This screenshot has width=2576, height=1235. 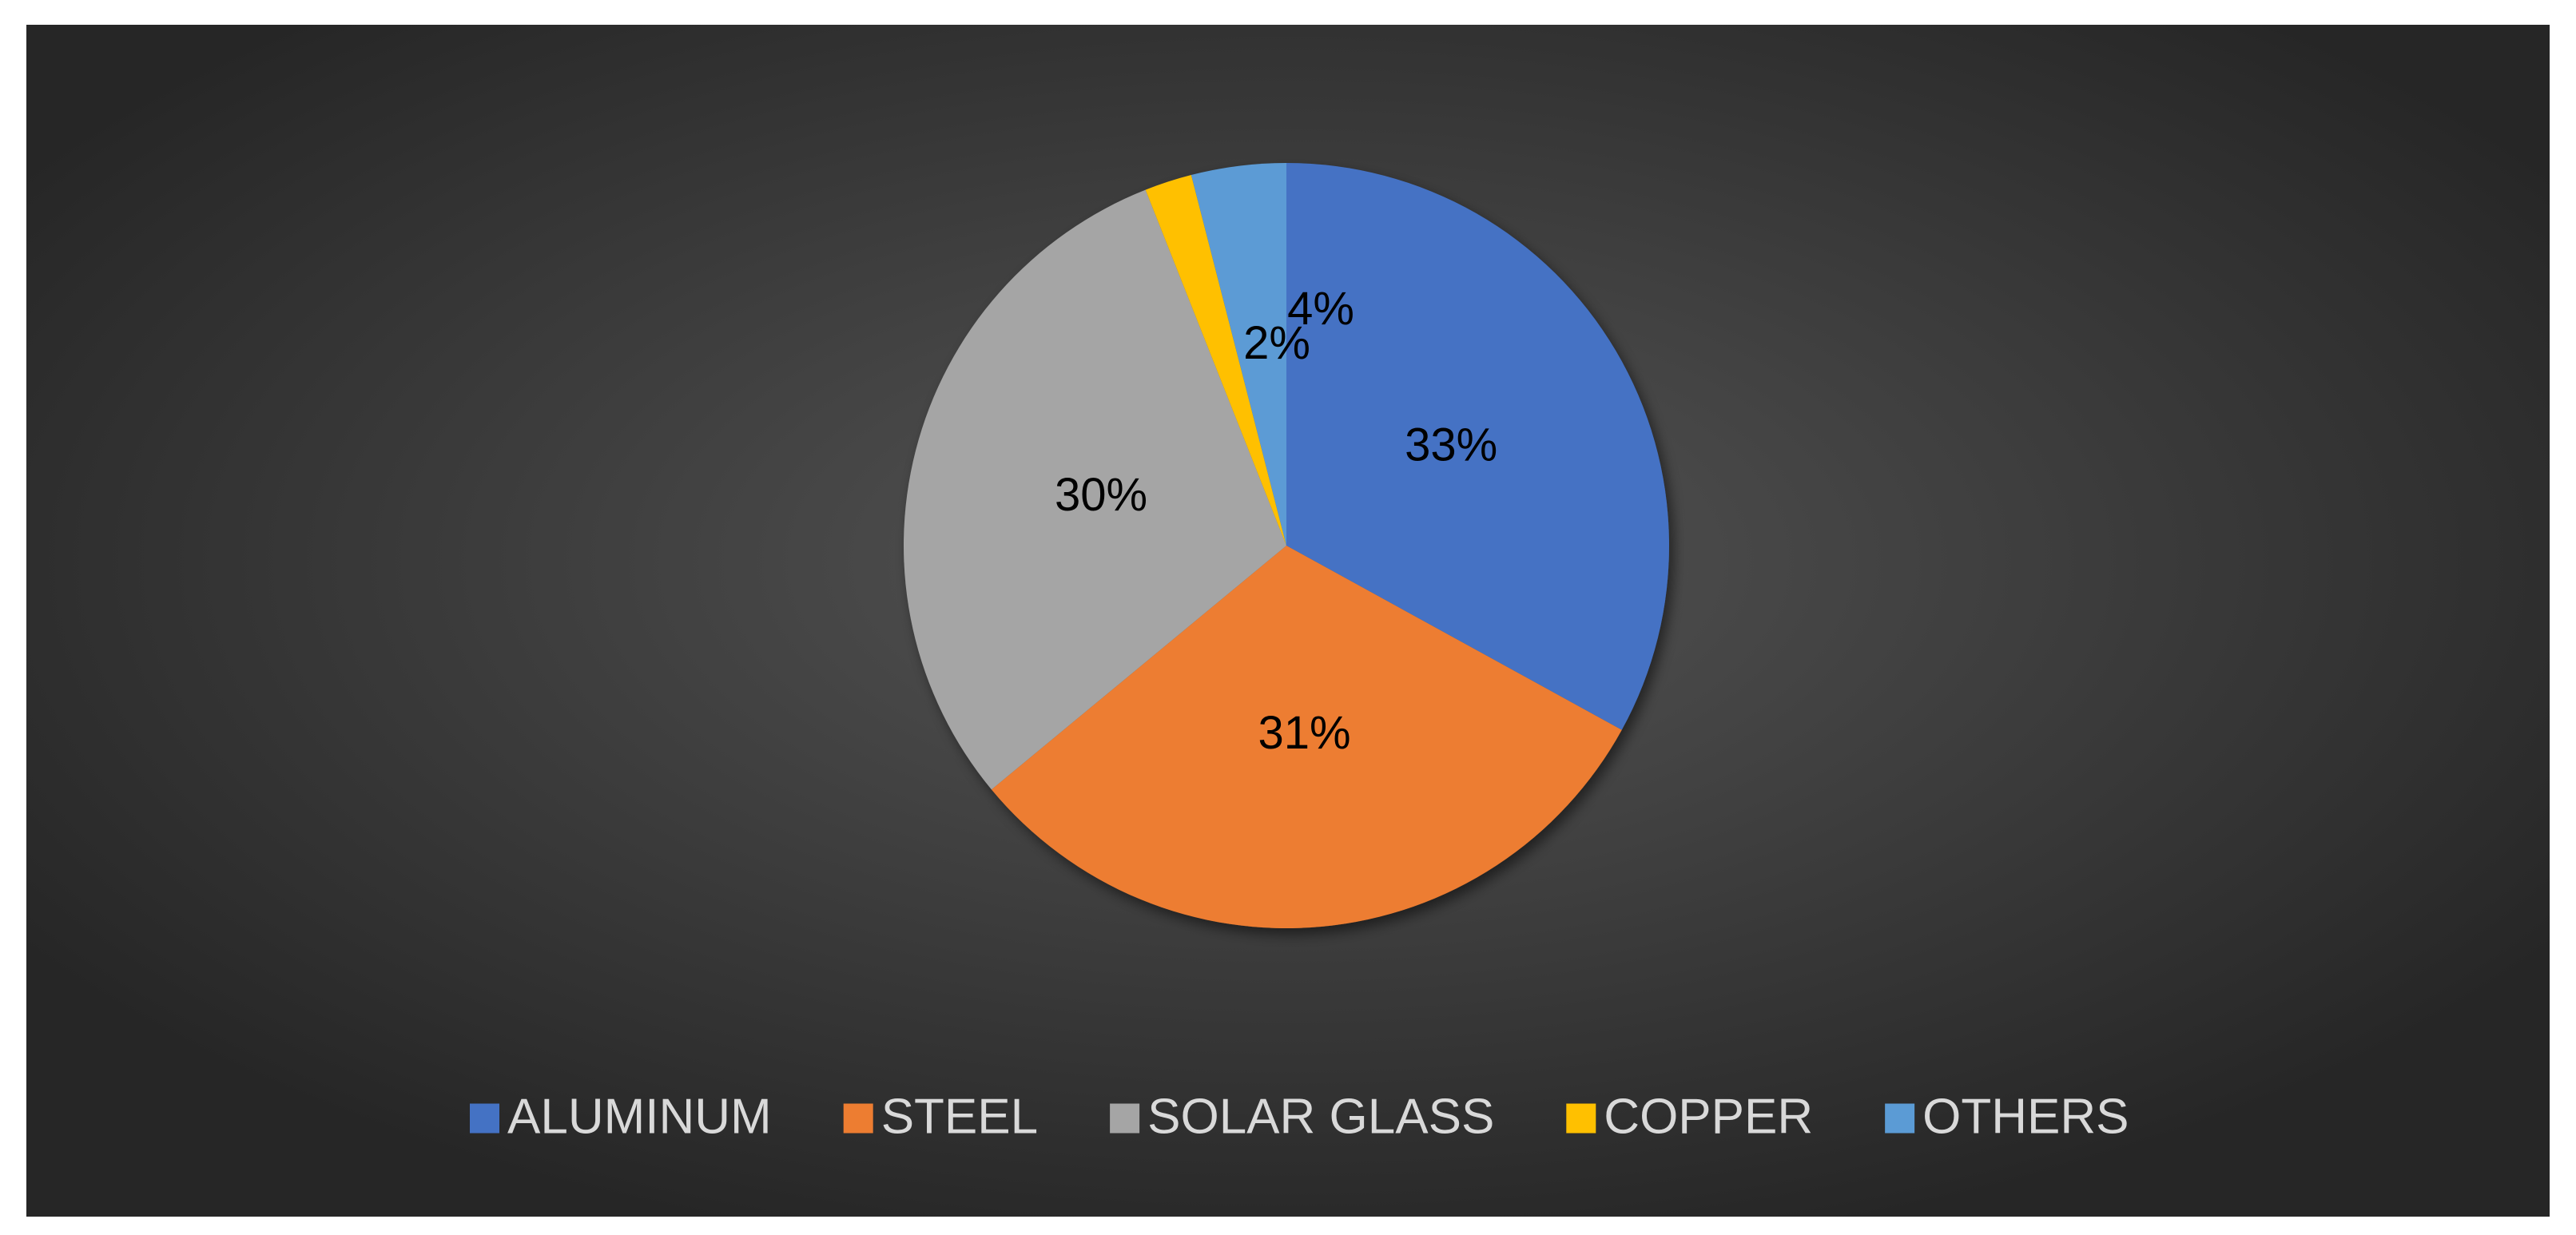 What do you see at coordinates (1708, 1116) in the screenshot?
I see `legend-label: COPPER` at bounding box center [1708, 1116].